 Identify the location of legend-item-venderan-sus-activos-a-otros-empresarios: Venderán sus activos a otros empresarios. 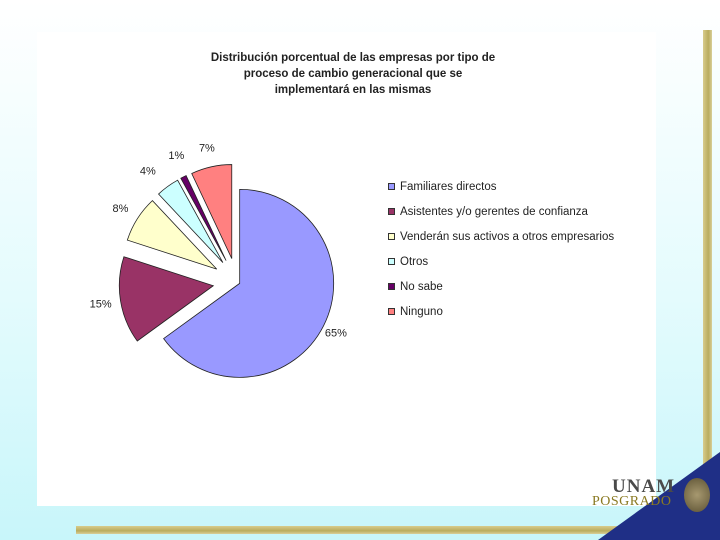
(501, 236).